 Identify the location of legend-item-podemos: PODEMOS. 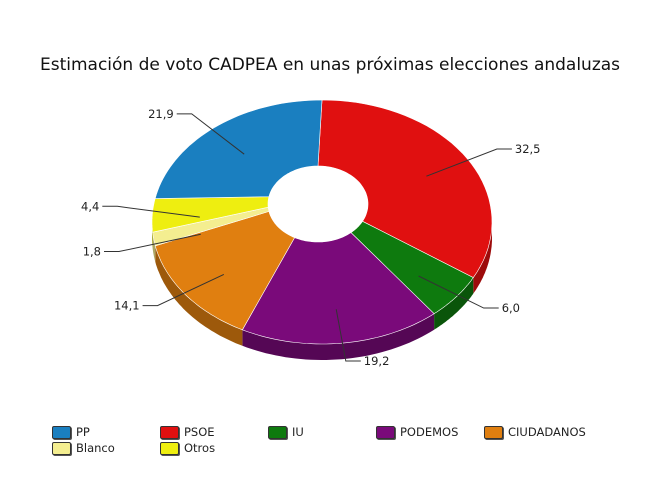
(417, 432).